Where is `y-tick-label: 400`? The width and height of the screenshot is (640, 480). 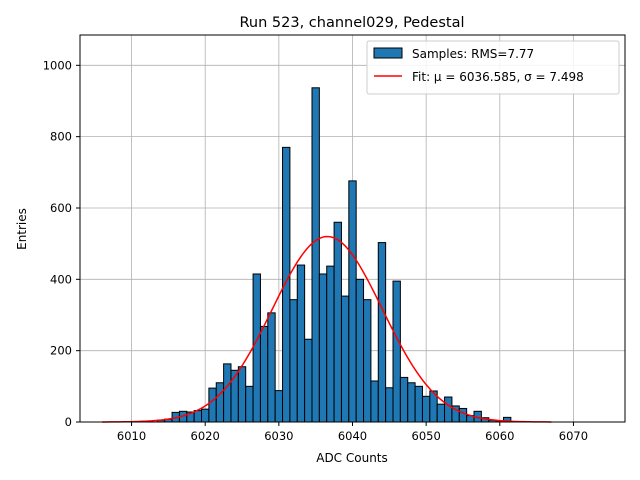 y-tick-label: 400 is located at coordinates (61, 279).